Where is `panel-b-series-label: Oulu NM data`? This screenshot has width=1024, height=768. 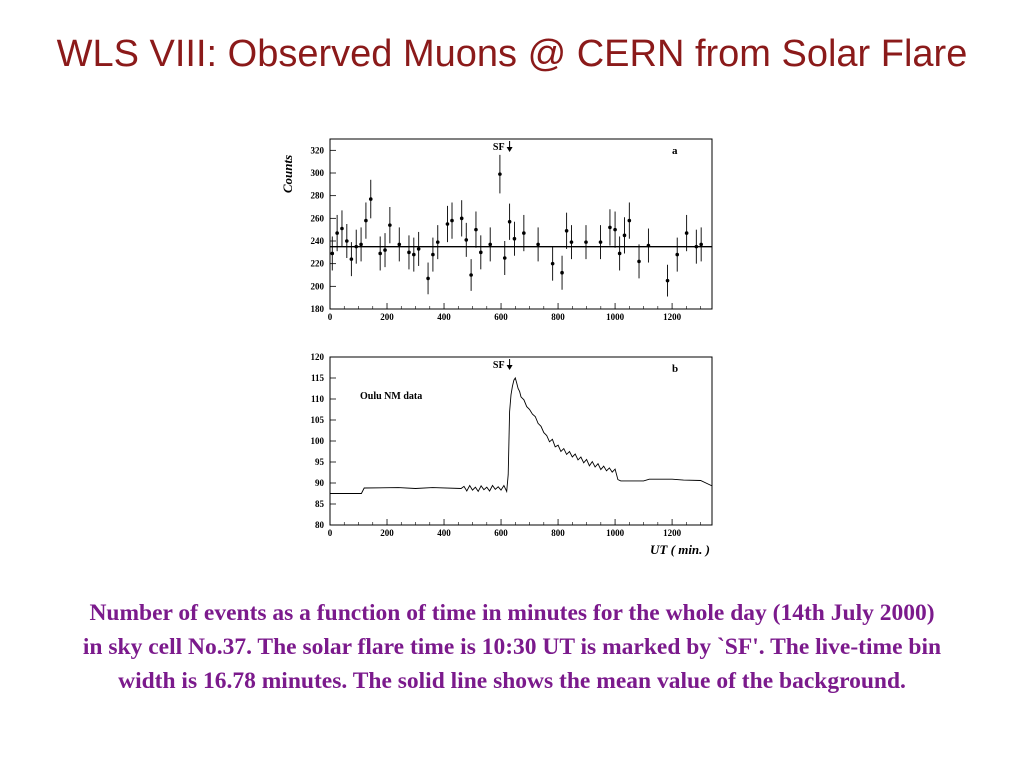
panel-b-series-label: Oulu NM data is located at coordinates (391, 396).